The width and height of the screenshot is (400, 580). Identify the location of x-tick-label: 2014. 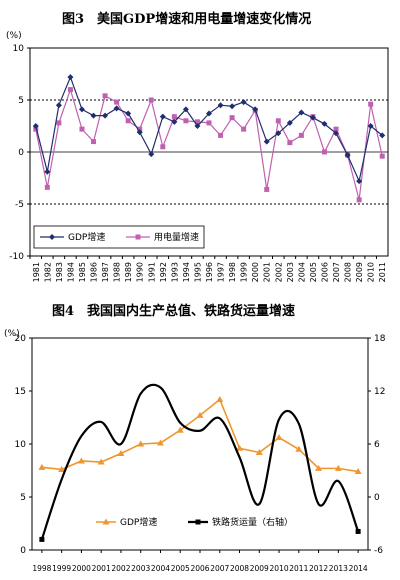
(358, 568).